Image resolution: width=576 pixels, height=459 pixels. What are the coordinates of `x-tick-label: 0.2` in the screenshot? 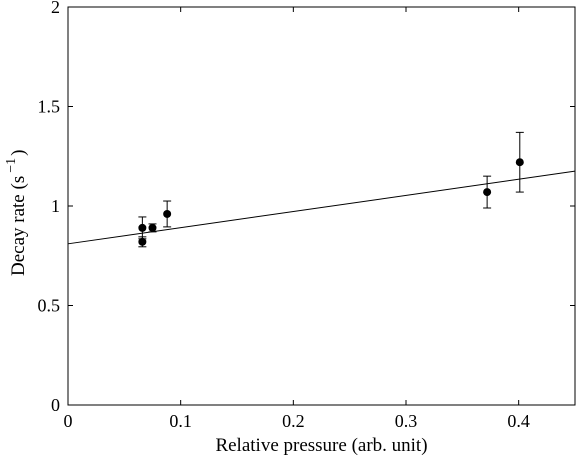 It's located at (293, 421).